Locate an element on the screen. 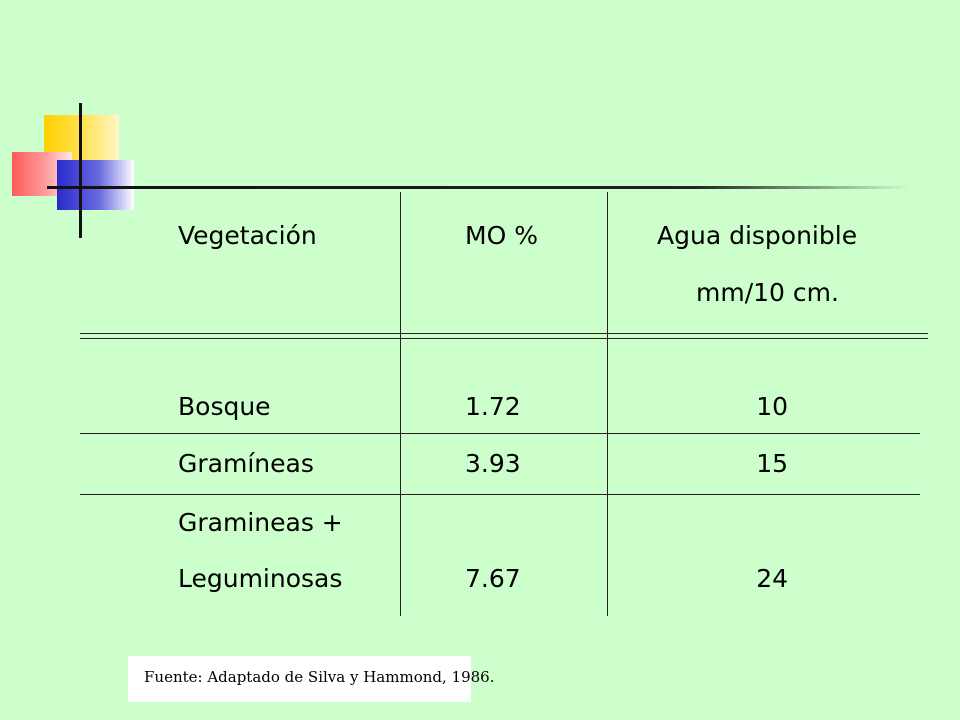 The height and width of the screenshot is (720, 960). decorative-blue-square is located at coordinates (95, 185).